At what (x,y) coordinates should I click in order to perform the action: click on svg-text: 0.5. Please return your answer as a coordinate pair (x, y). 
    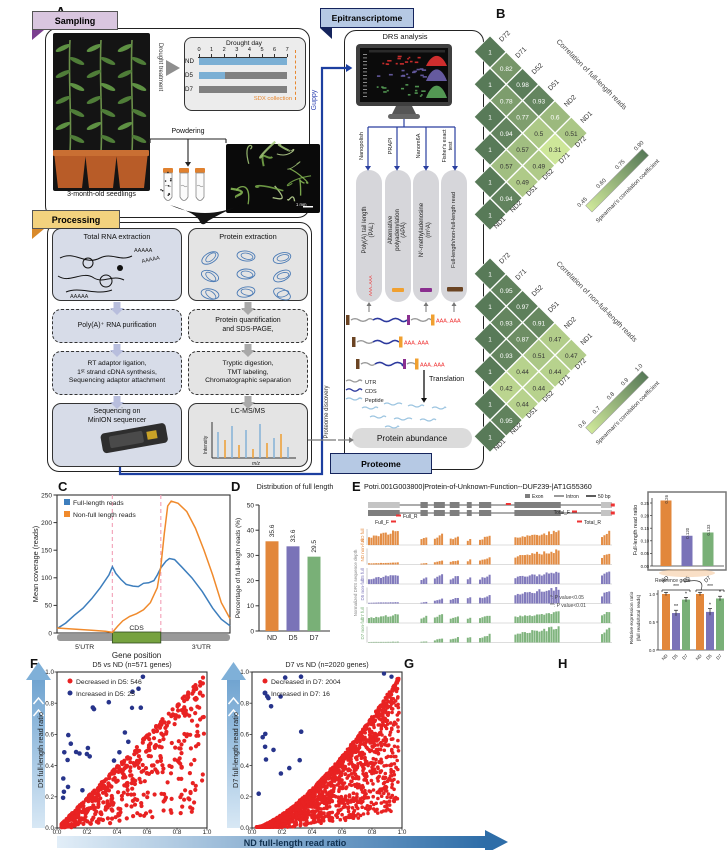
    Looking at the image, I should click on (538, 134).